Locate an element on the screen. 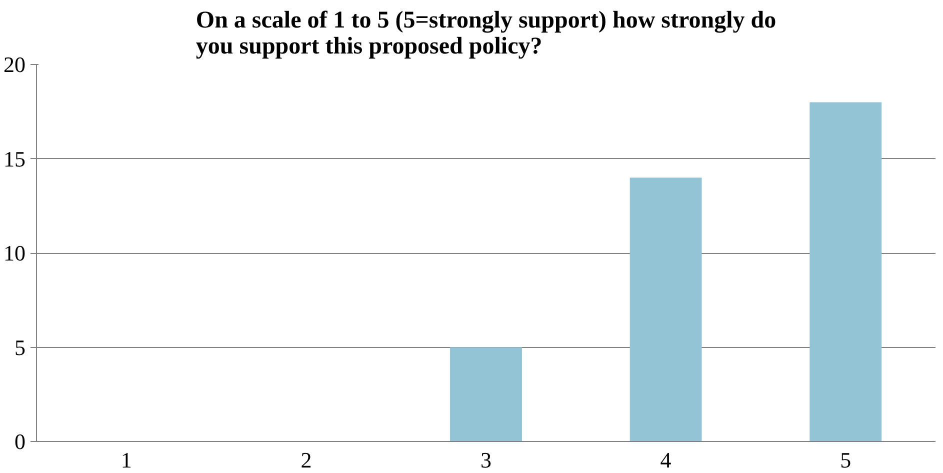 Image resolution: width=943 pixels, height=473 pixels. y-tick-label: 0 is located at coordinates (20, 441).